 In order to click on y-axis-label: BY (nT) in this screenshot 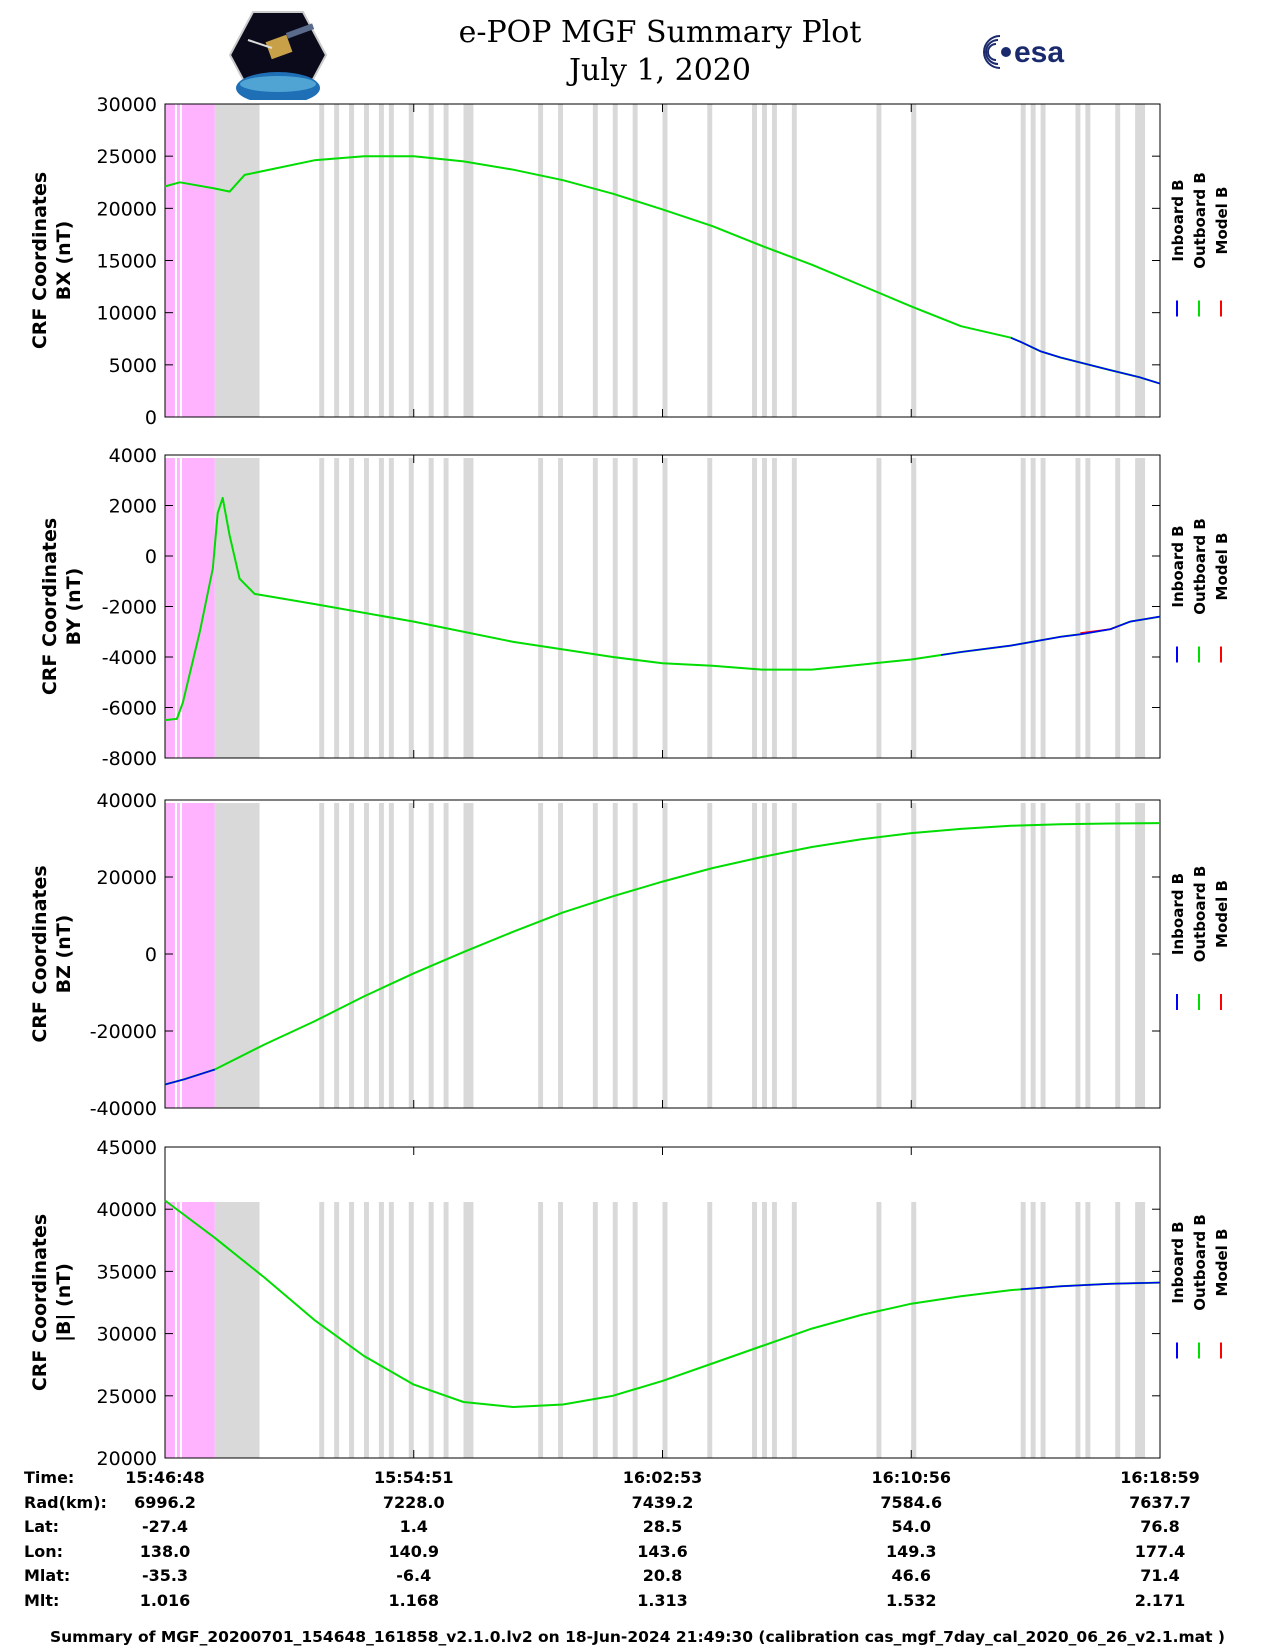, I will do `click(74, 607)`.